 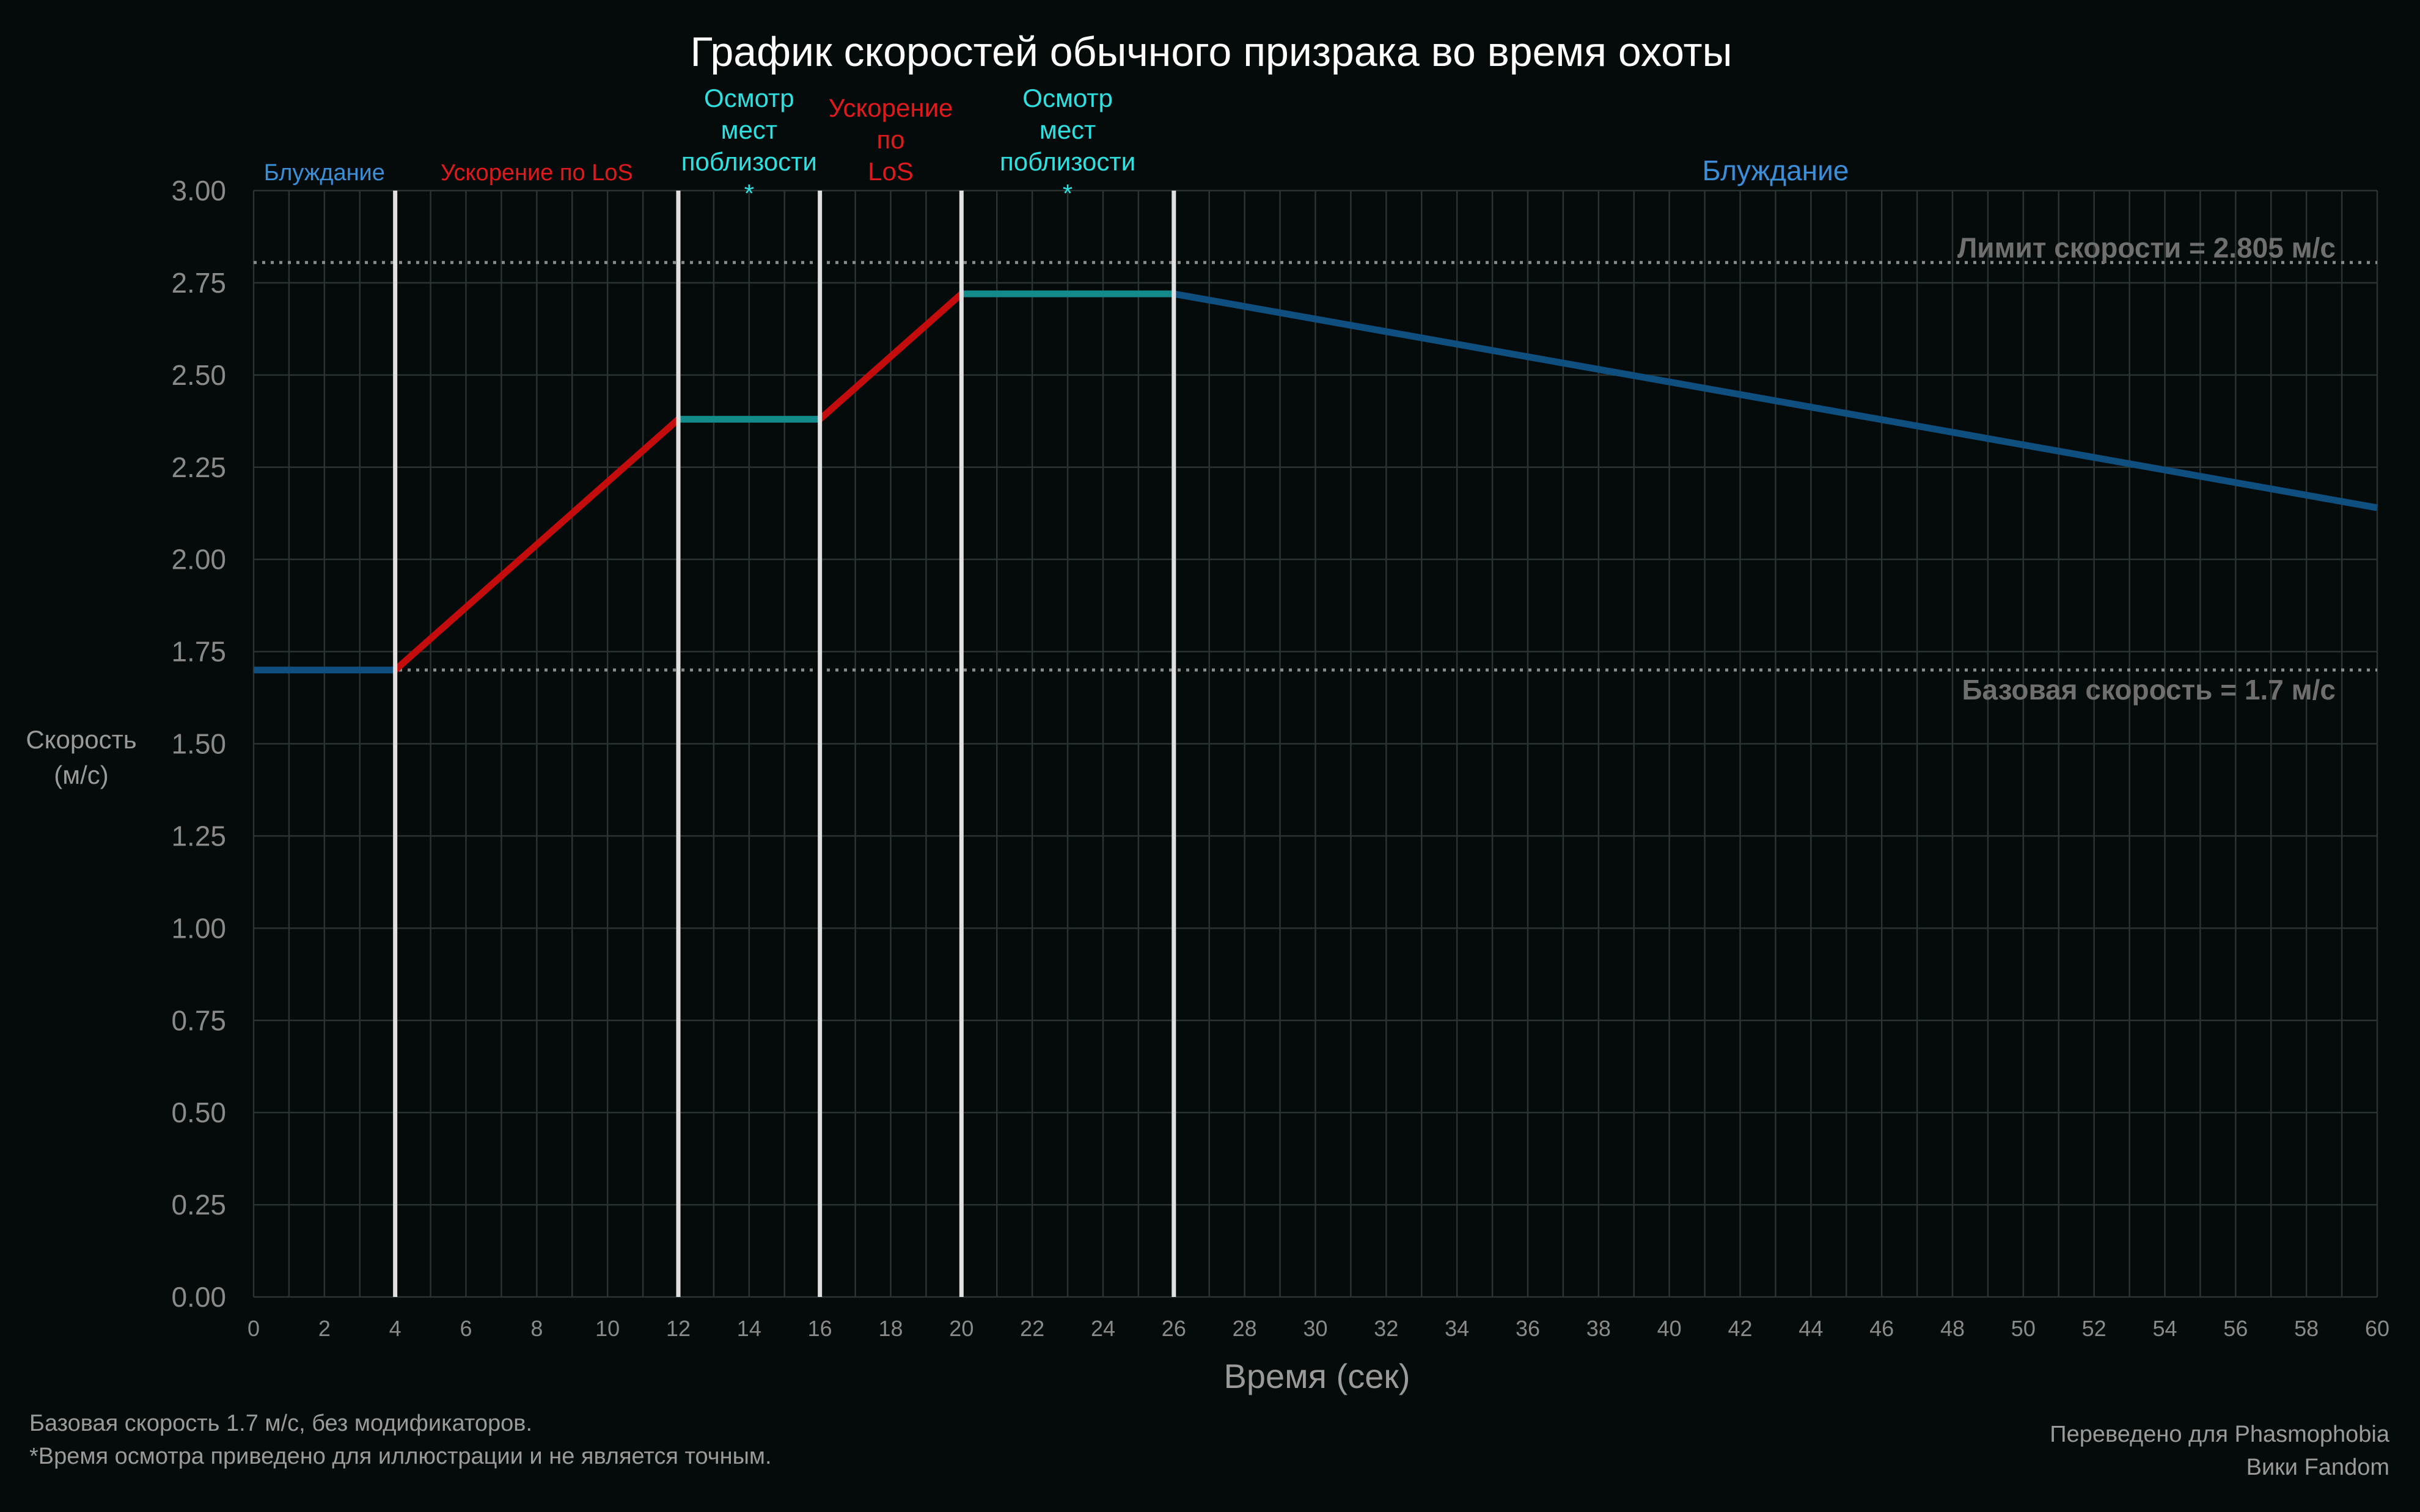 What do you see at coordinates (198, 1020) in the screenshot?
I see `y-tick-label: 0.75` at bounding box center [198, 1020].